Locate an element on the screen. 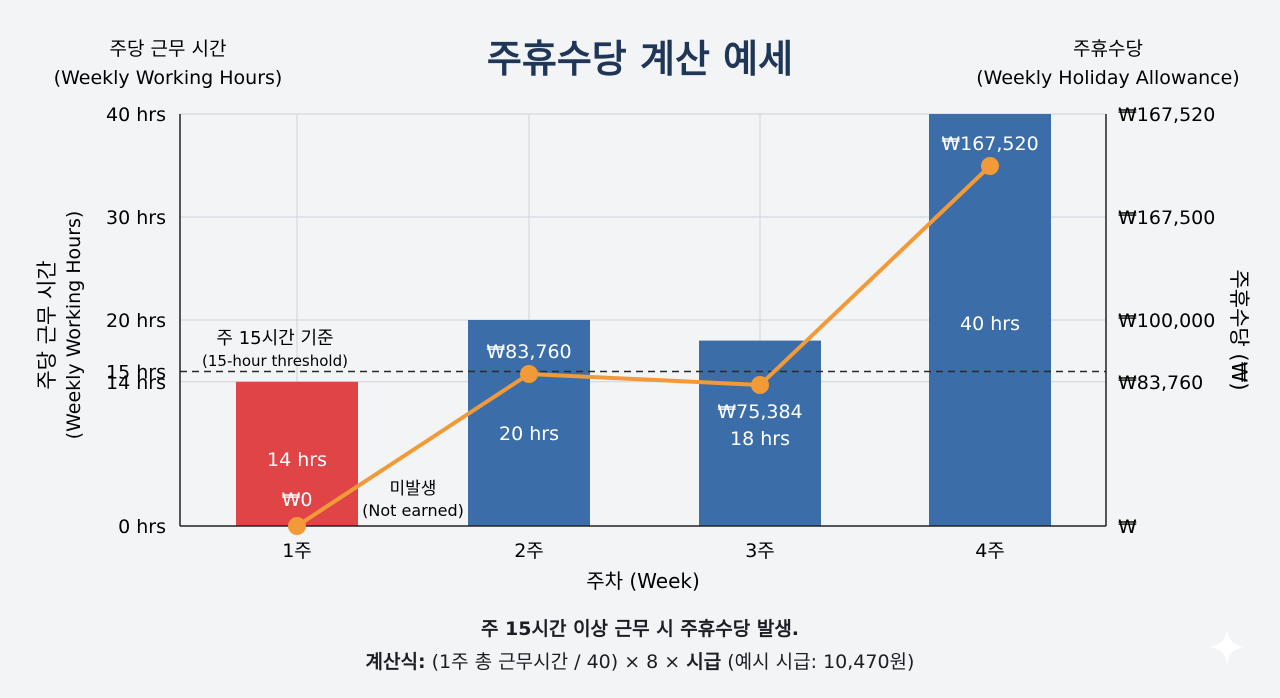  allowance-value-label: ₩75,384 is located at coordinates (759, 412).